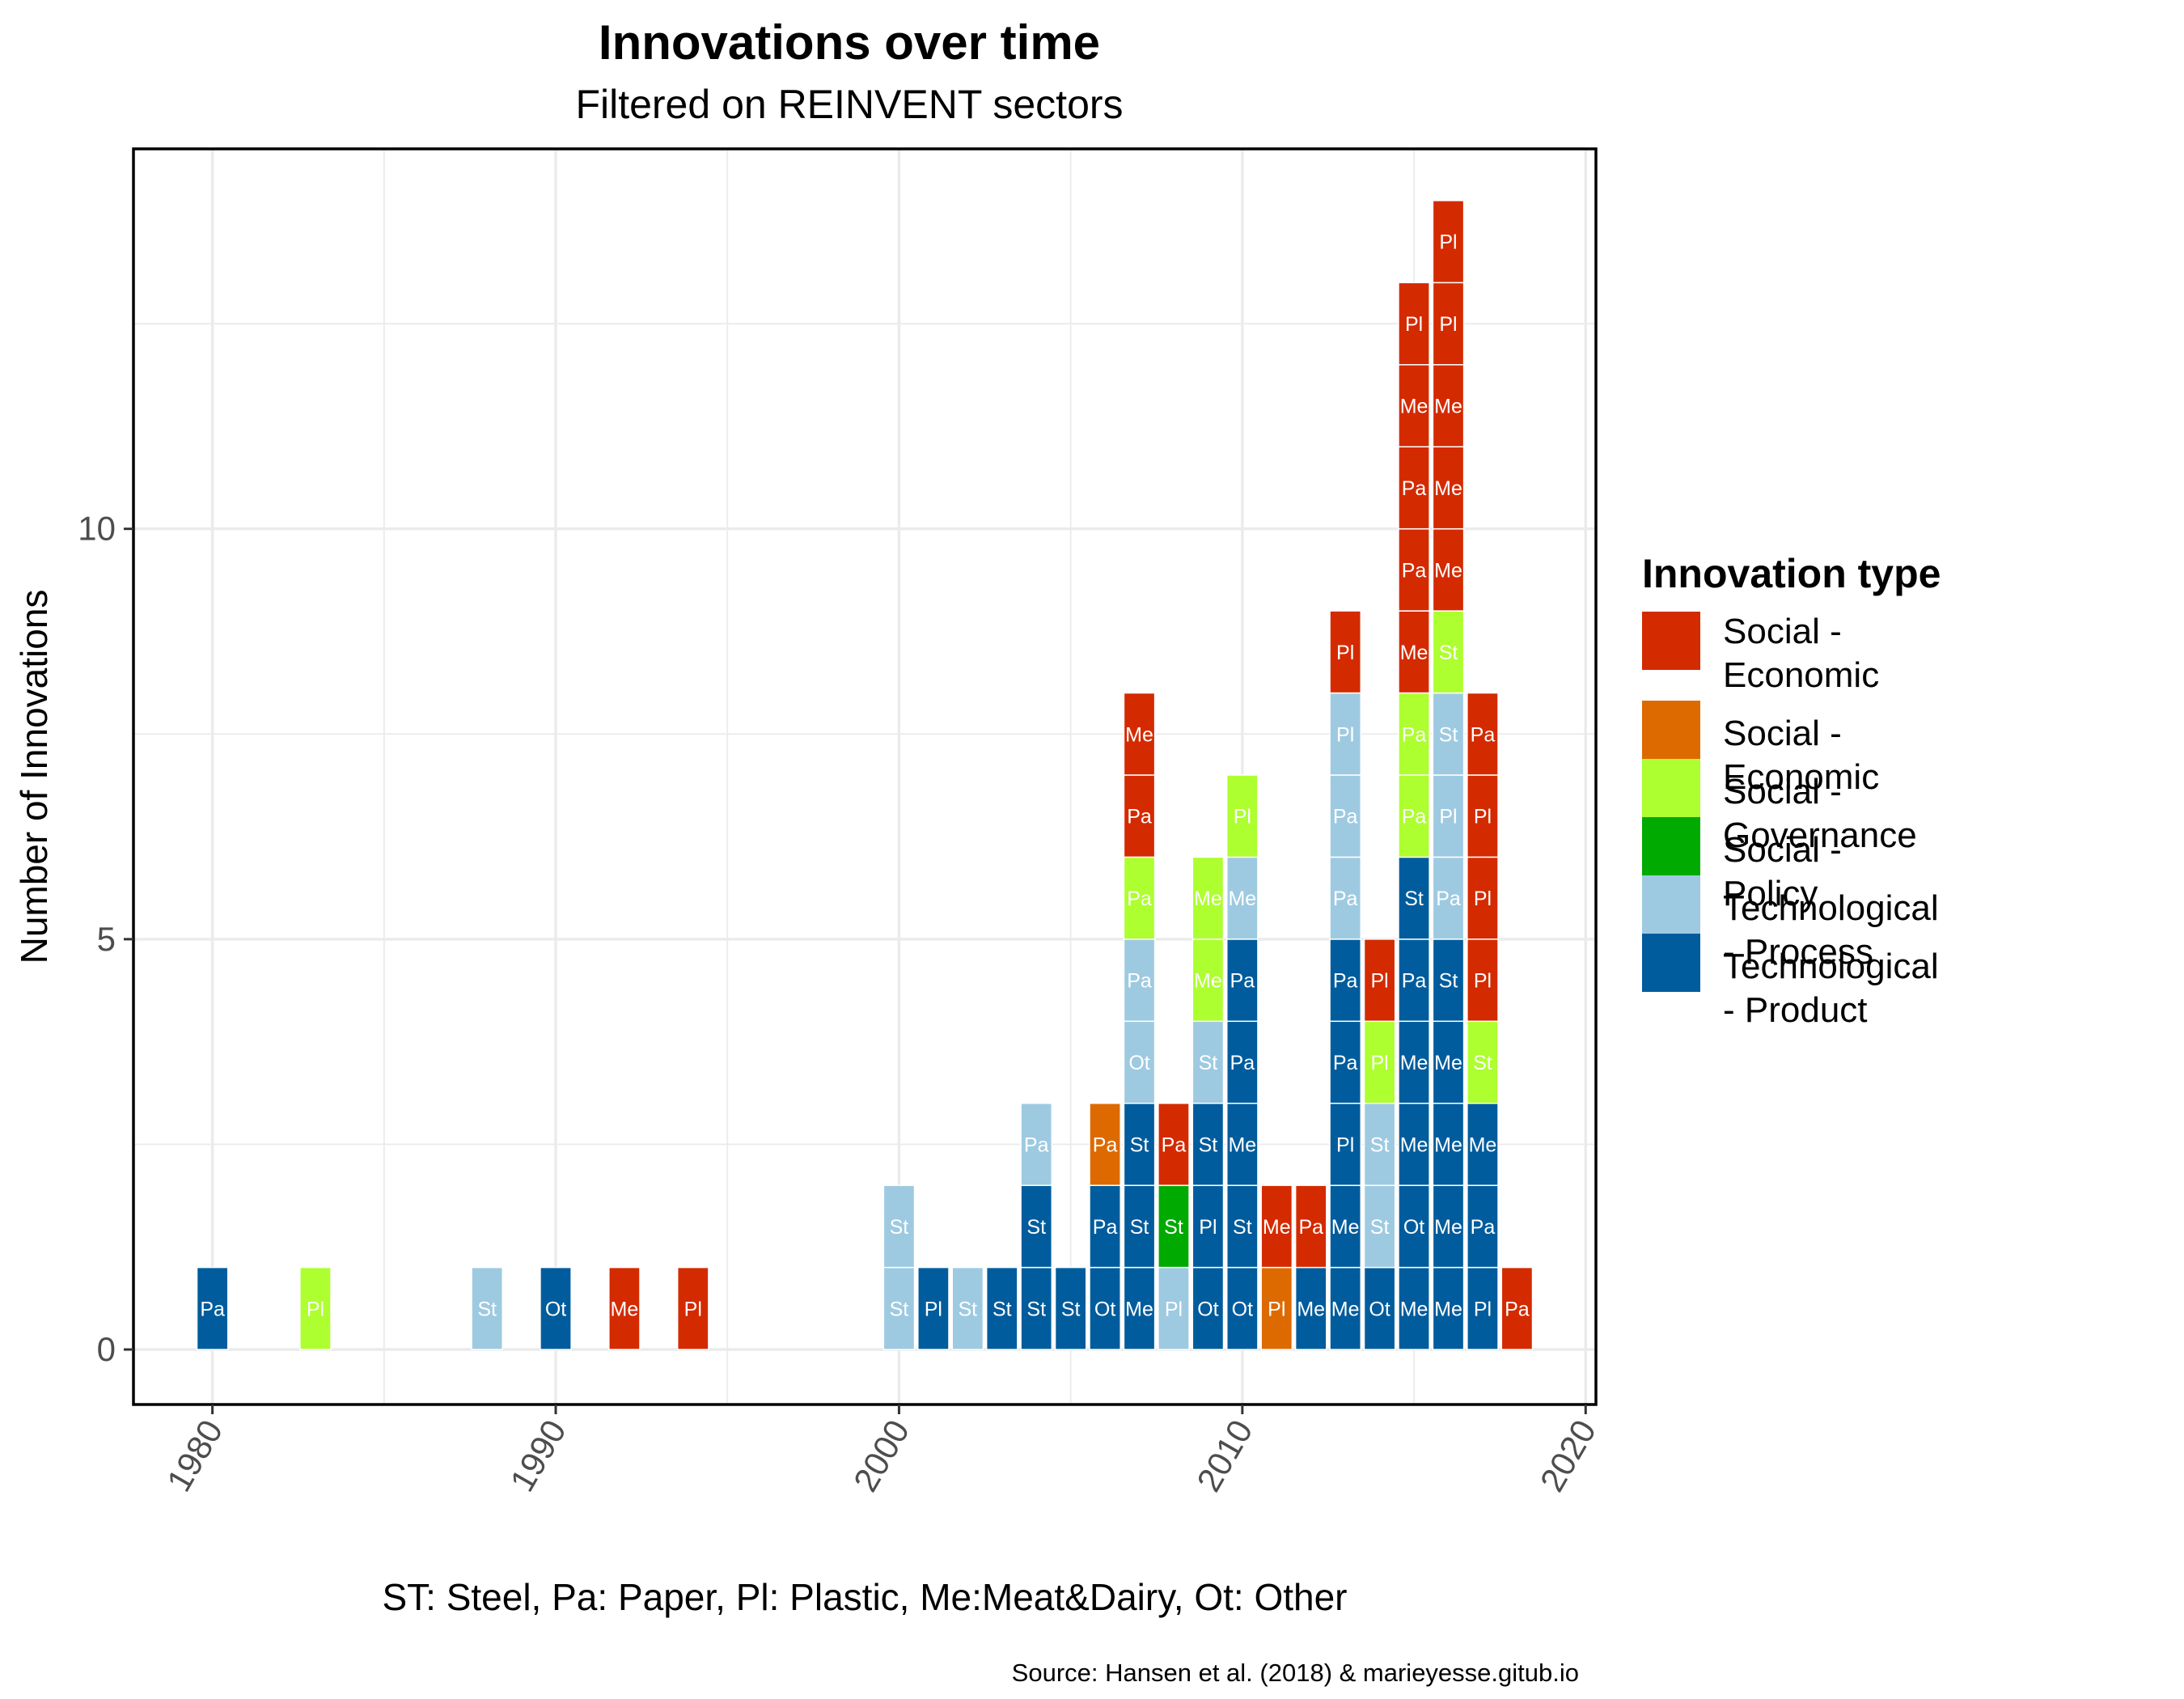 Image resolution: width=2184 pixels, height=1699 pixels. What do you see at coordinates (1831, 930) in the screenshot?
I see `legend-label: Technological - Process` at bounding box center [1831, 930].